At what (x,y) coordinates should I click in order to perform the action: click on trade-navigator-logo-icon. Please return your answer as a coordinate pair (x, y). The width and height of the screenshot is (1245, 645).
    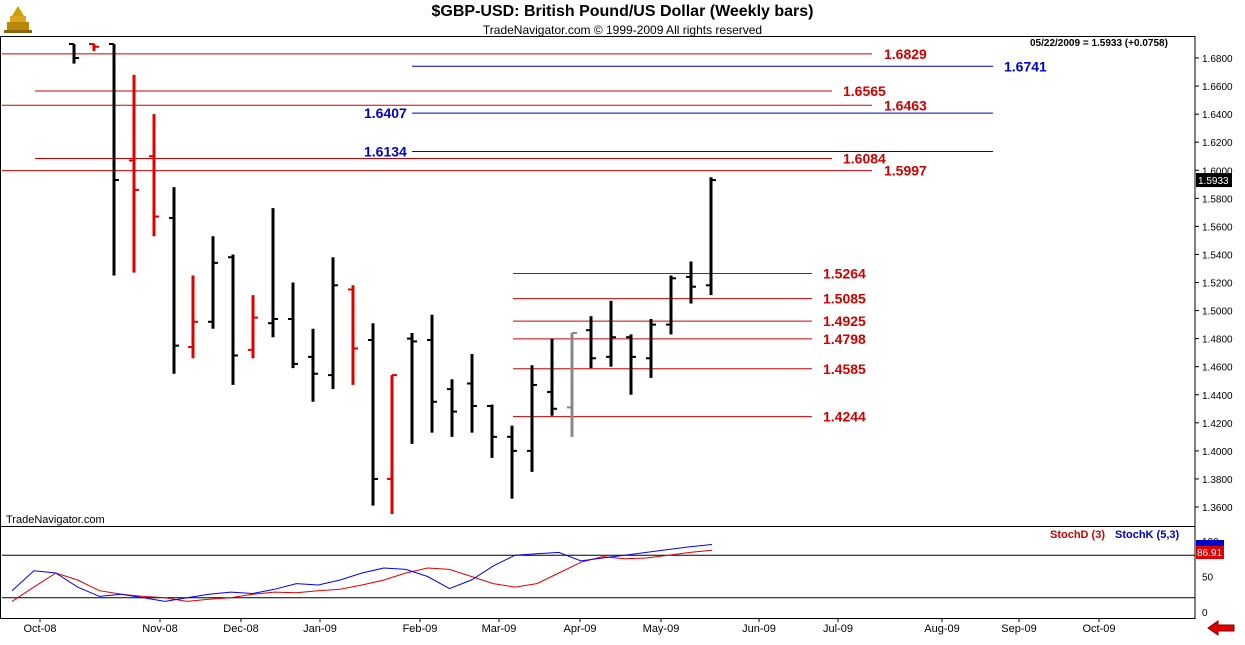
    Looking at the image, I should click on (18, 19).